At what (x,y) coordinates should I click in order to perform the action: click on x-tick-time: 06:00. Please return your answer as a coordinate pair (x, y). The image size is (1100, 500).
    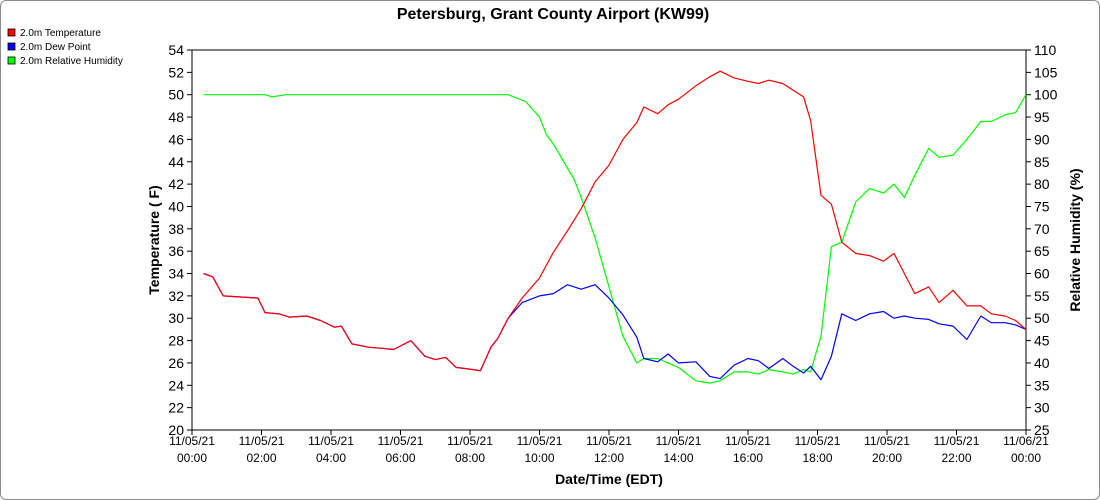
    Looking at the image, I should click on (400, 458).